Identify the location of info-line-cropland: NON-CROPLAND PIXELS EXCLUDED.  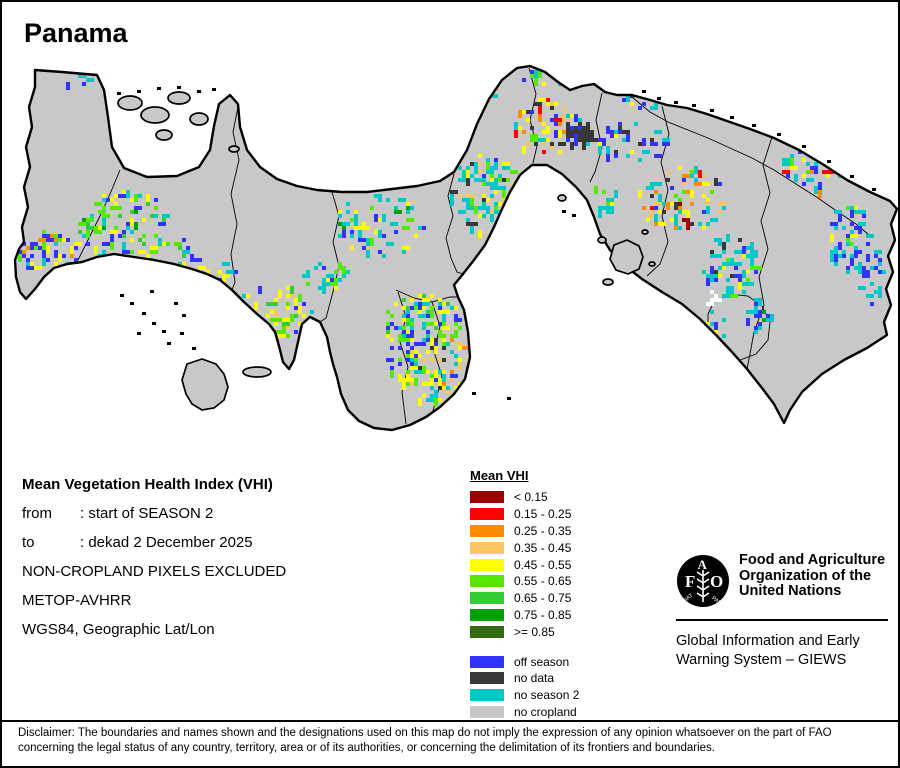
(154, 571).